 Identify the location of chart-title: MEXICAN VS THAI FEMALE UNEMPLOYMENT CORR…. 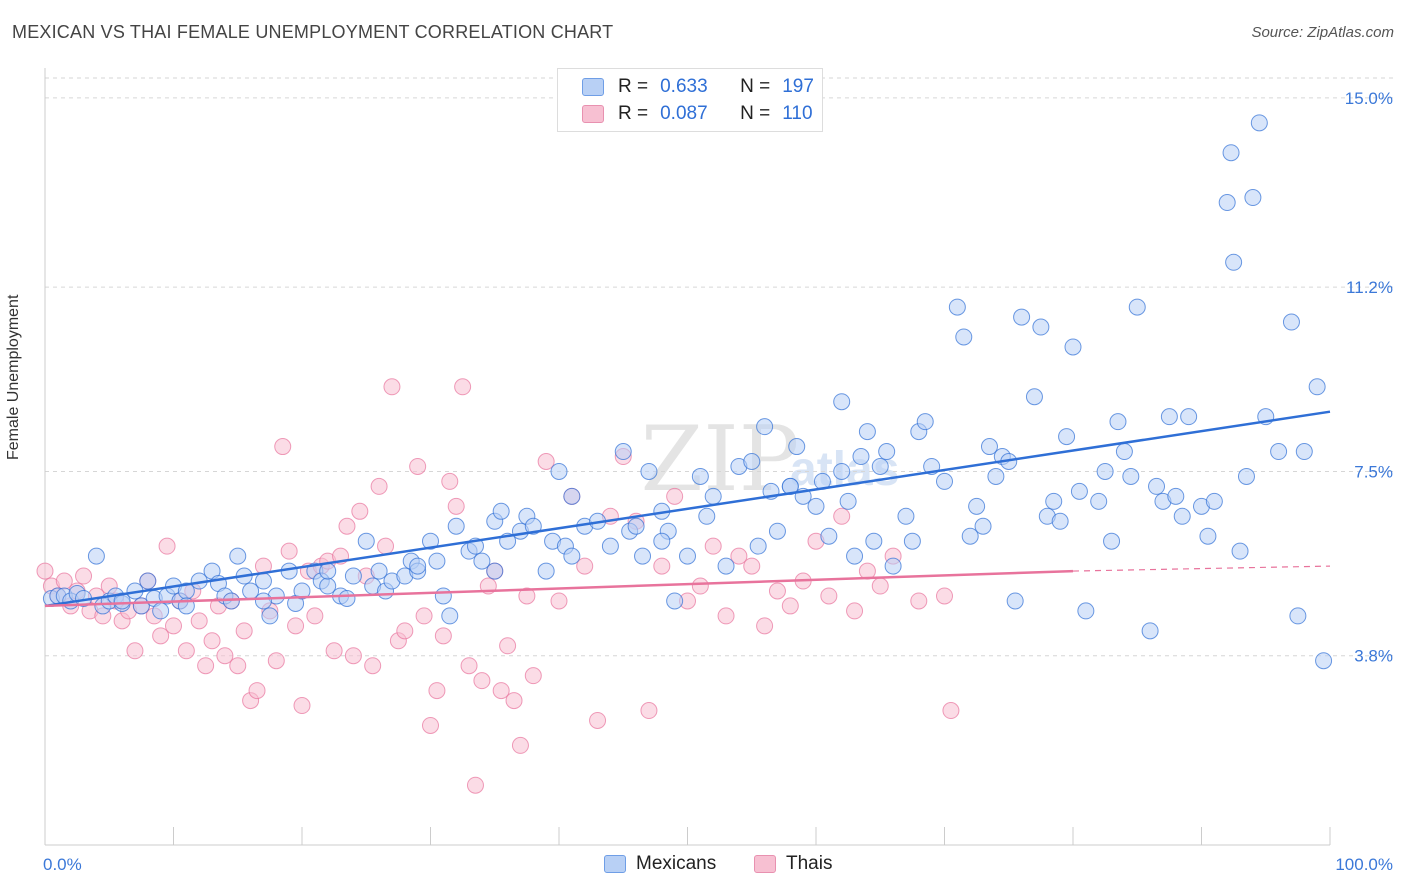
(313, 32).